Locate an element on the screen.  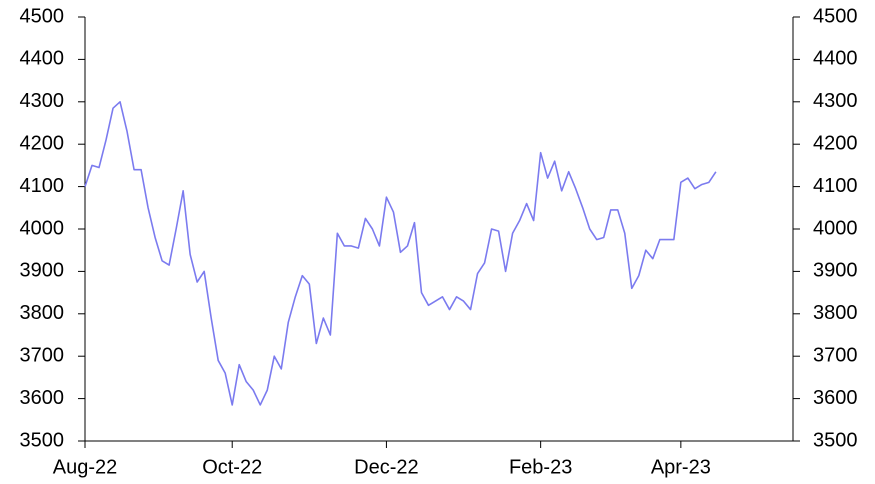
x-tick-label: Feb-23 is located at coordinates (540, 467).